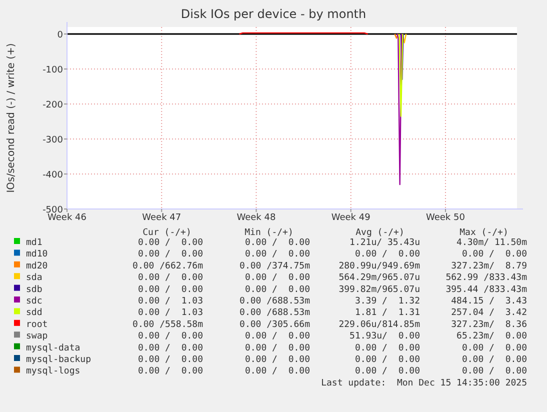 The width and height of the screenshot is (547, 412). I want to click on text: 257.04 / 3.42, so click(489, 313).